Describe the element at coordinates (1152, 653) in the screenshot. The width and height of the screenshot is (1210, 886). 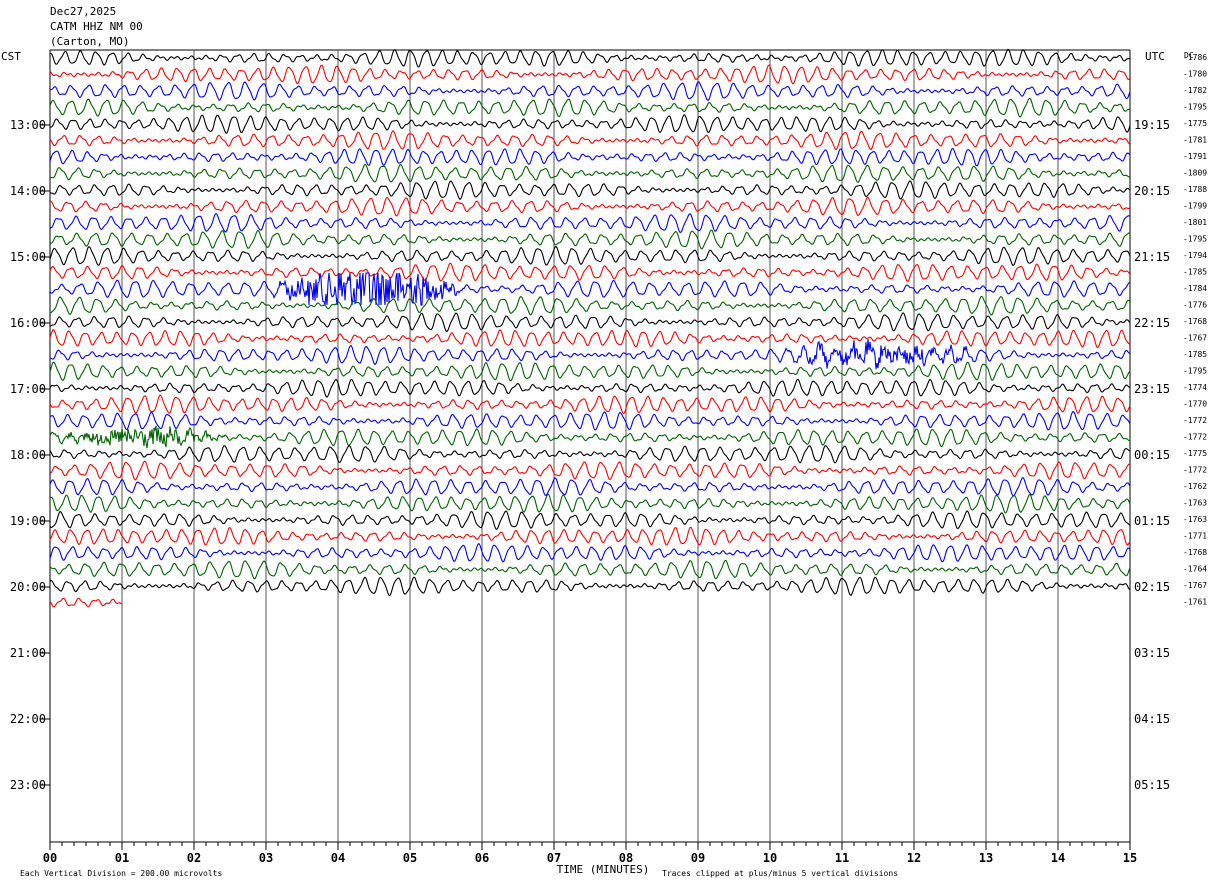
I see `utc-hour-label: 03:15` at that location.